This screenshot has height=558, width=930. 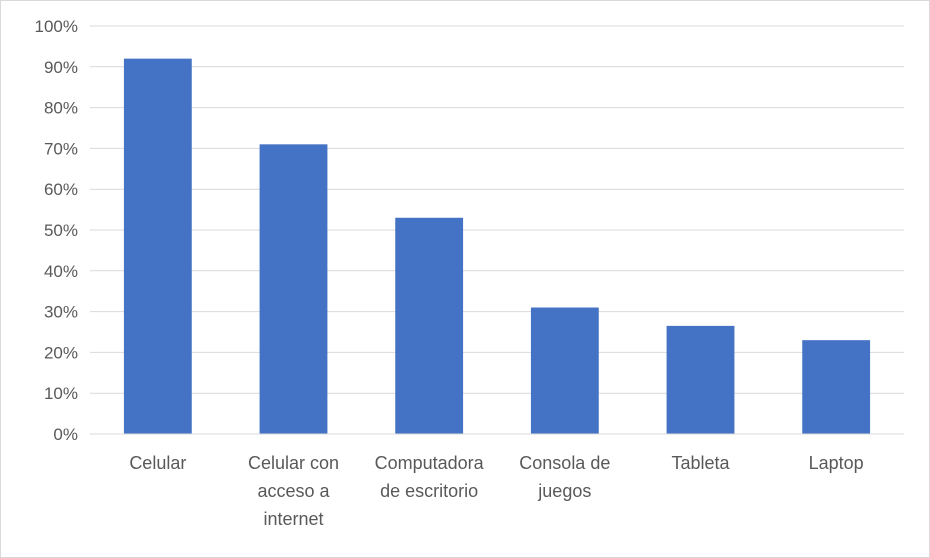 What do you see at coordinates (564, 477) in the screenshot?
I see `x-category-label: Consola de juegos` at bounding box center [564, 477].